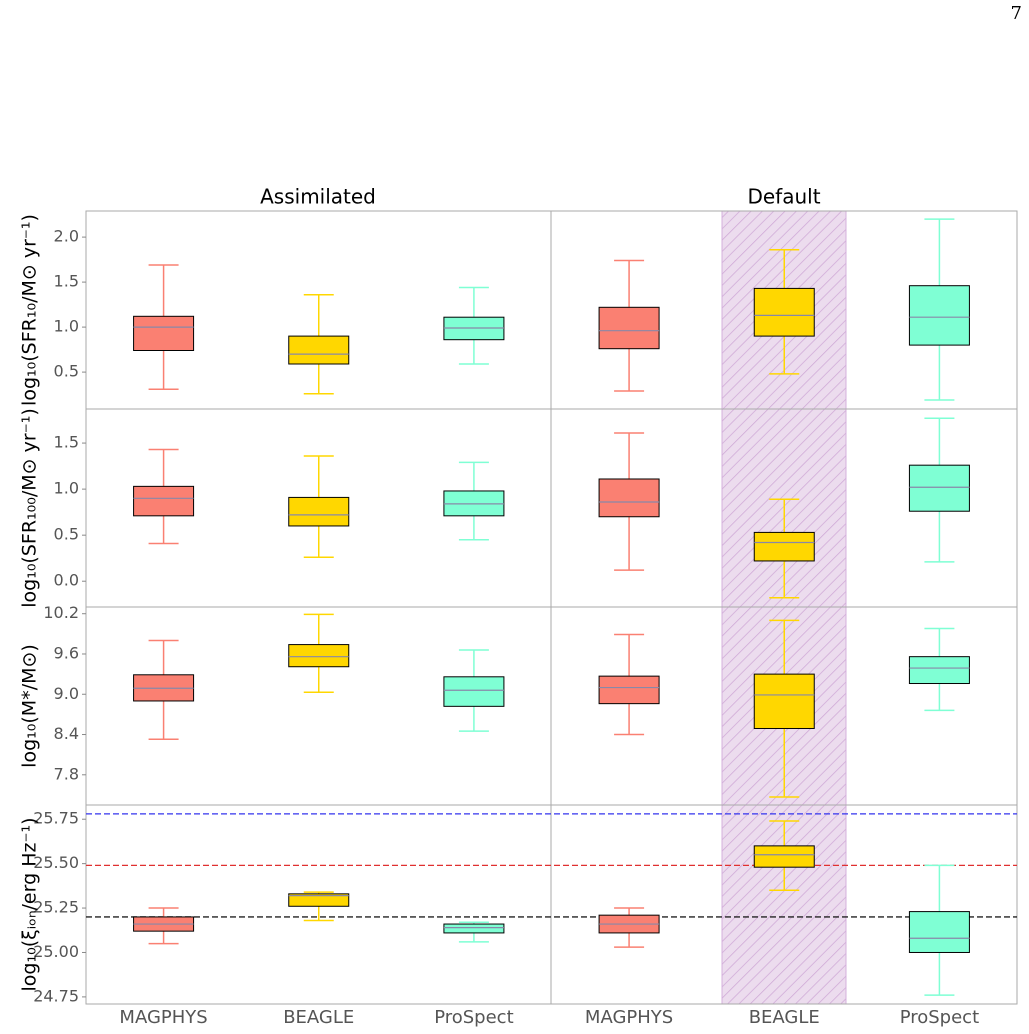  I want to click on y-tick-label: 7.8, so click(66, 773).